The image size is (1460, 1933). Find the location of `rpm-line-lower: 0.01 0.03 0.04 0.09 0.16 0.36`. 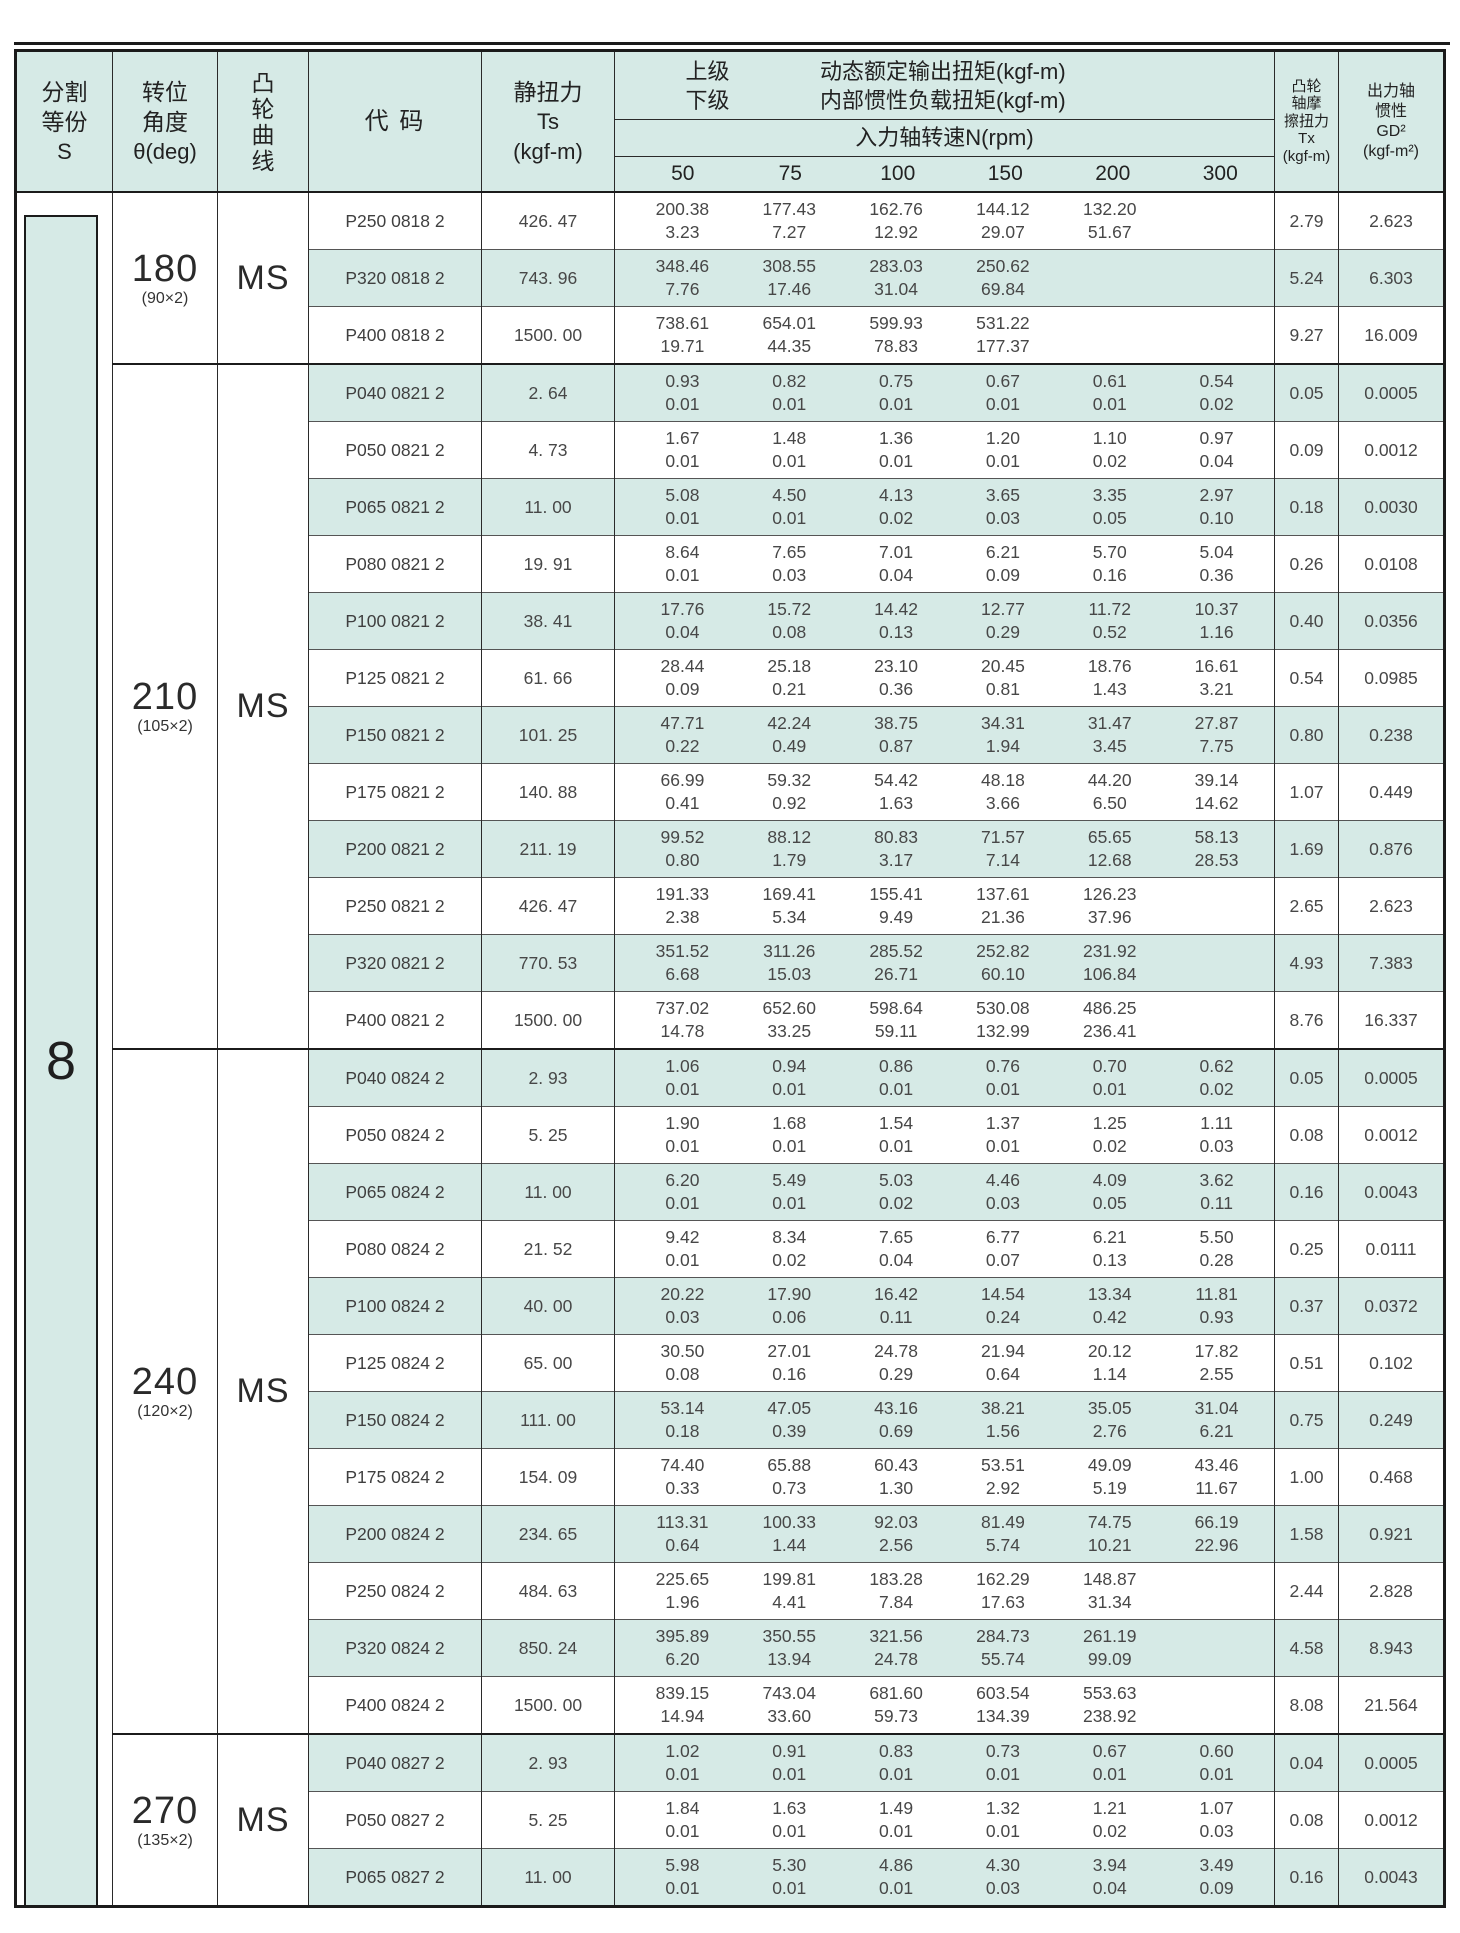

rpm-line-lower: 0.01 0.03 0.04 0.09 0.16 0.36 is located at coordinates (949, 575).